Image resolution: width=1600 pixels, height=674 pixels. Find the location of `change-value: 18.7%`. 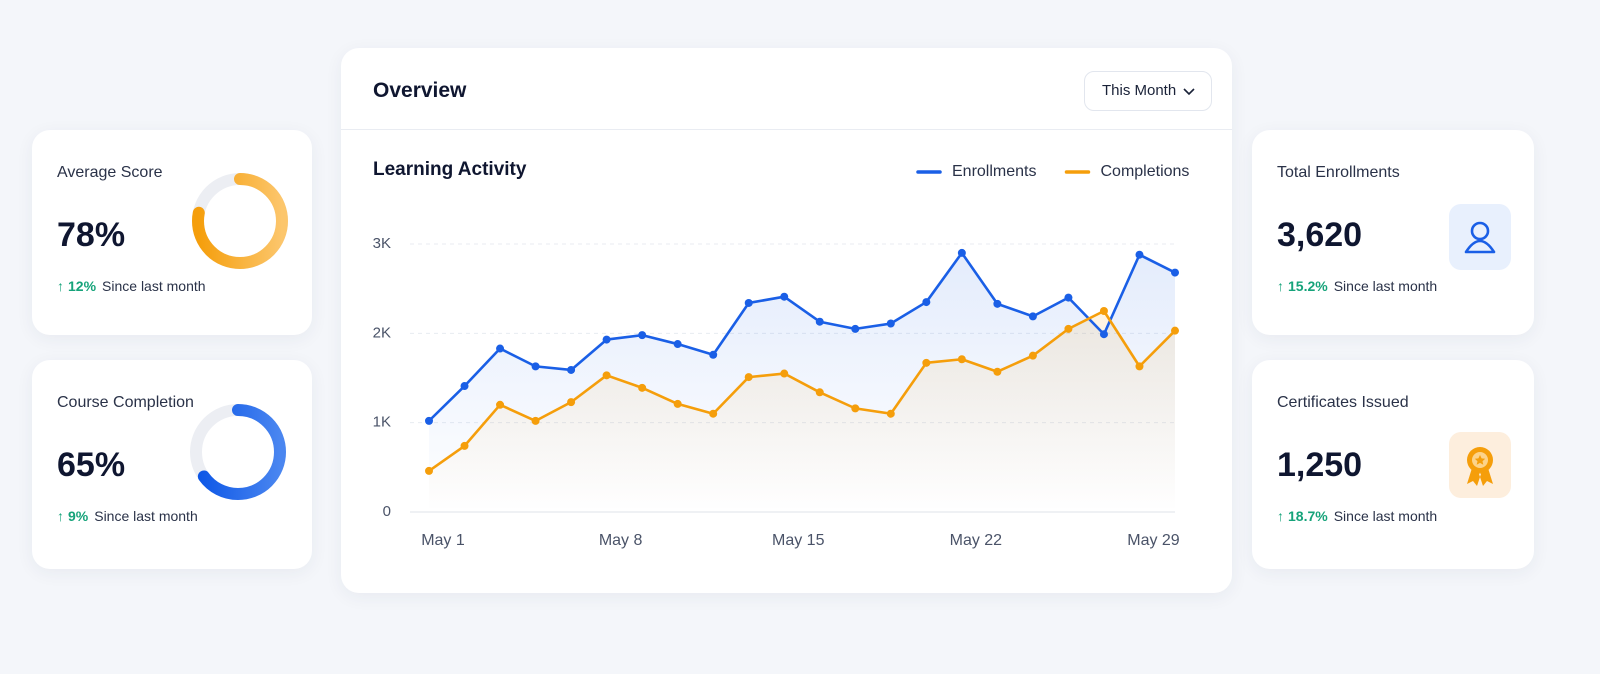

change-value: 18.7% is located at coordinates (1308, 516).